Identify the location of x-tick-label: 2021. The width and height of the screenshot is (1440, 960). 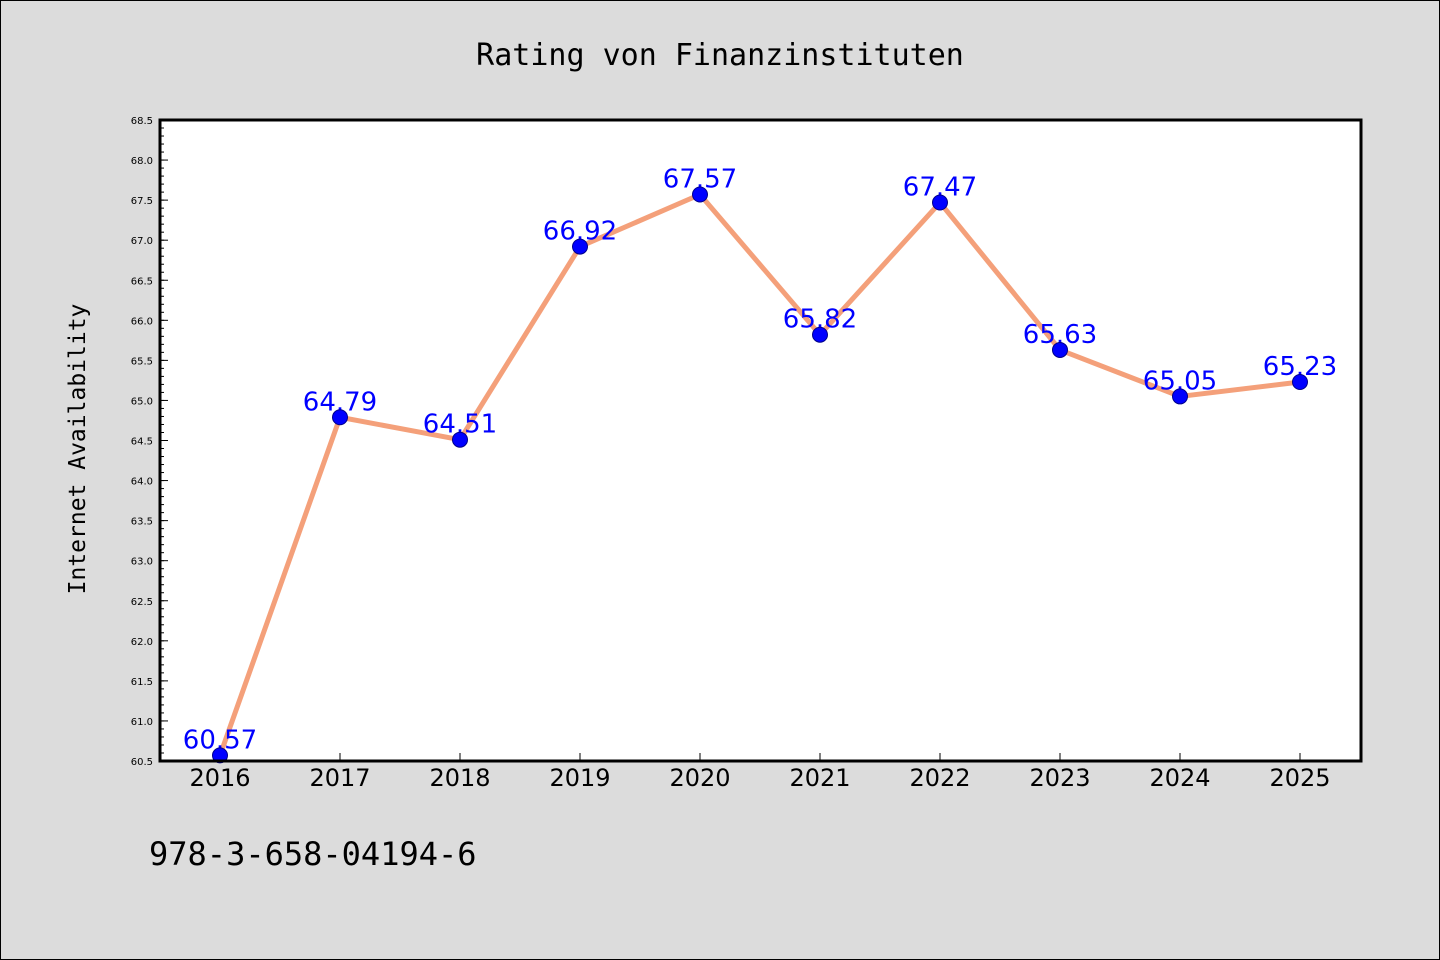
(819, 778).